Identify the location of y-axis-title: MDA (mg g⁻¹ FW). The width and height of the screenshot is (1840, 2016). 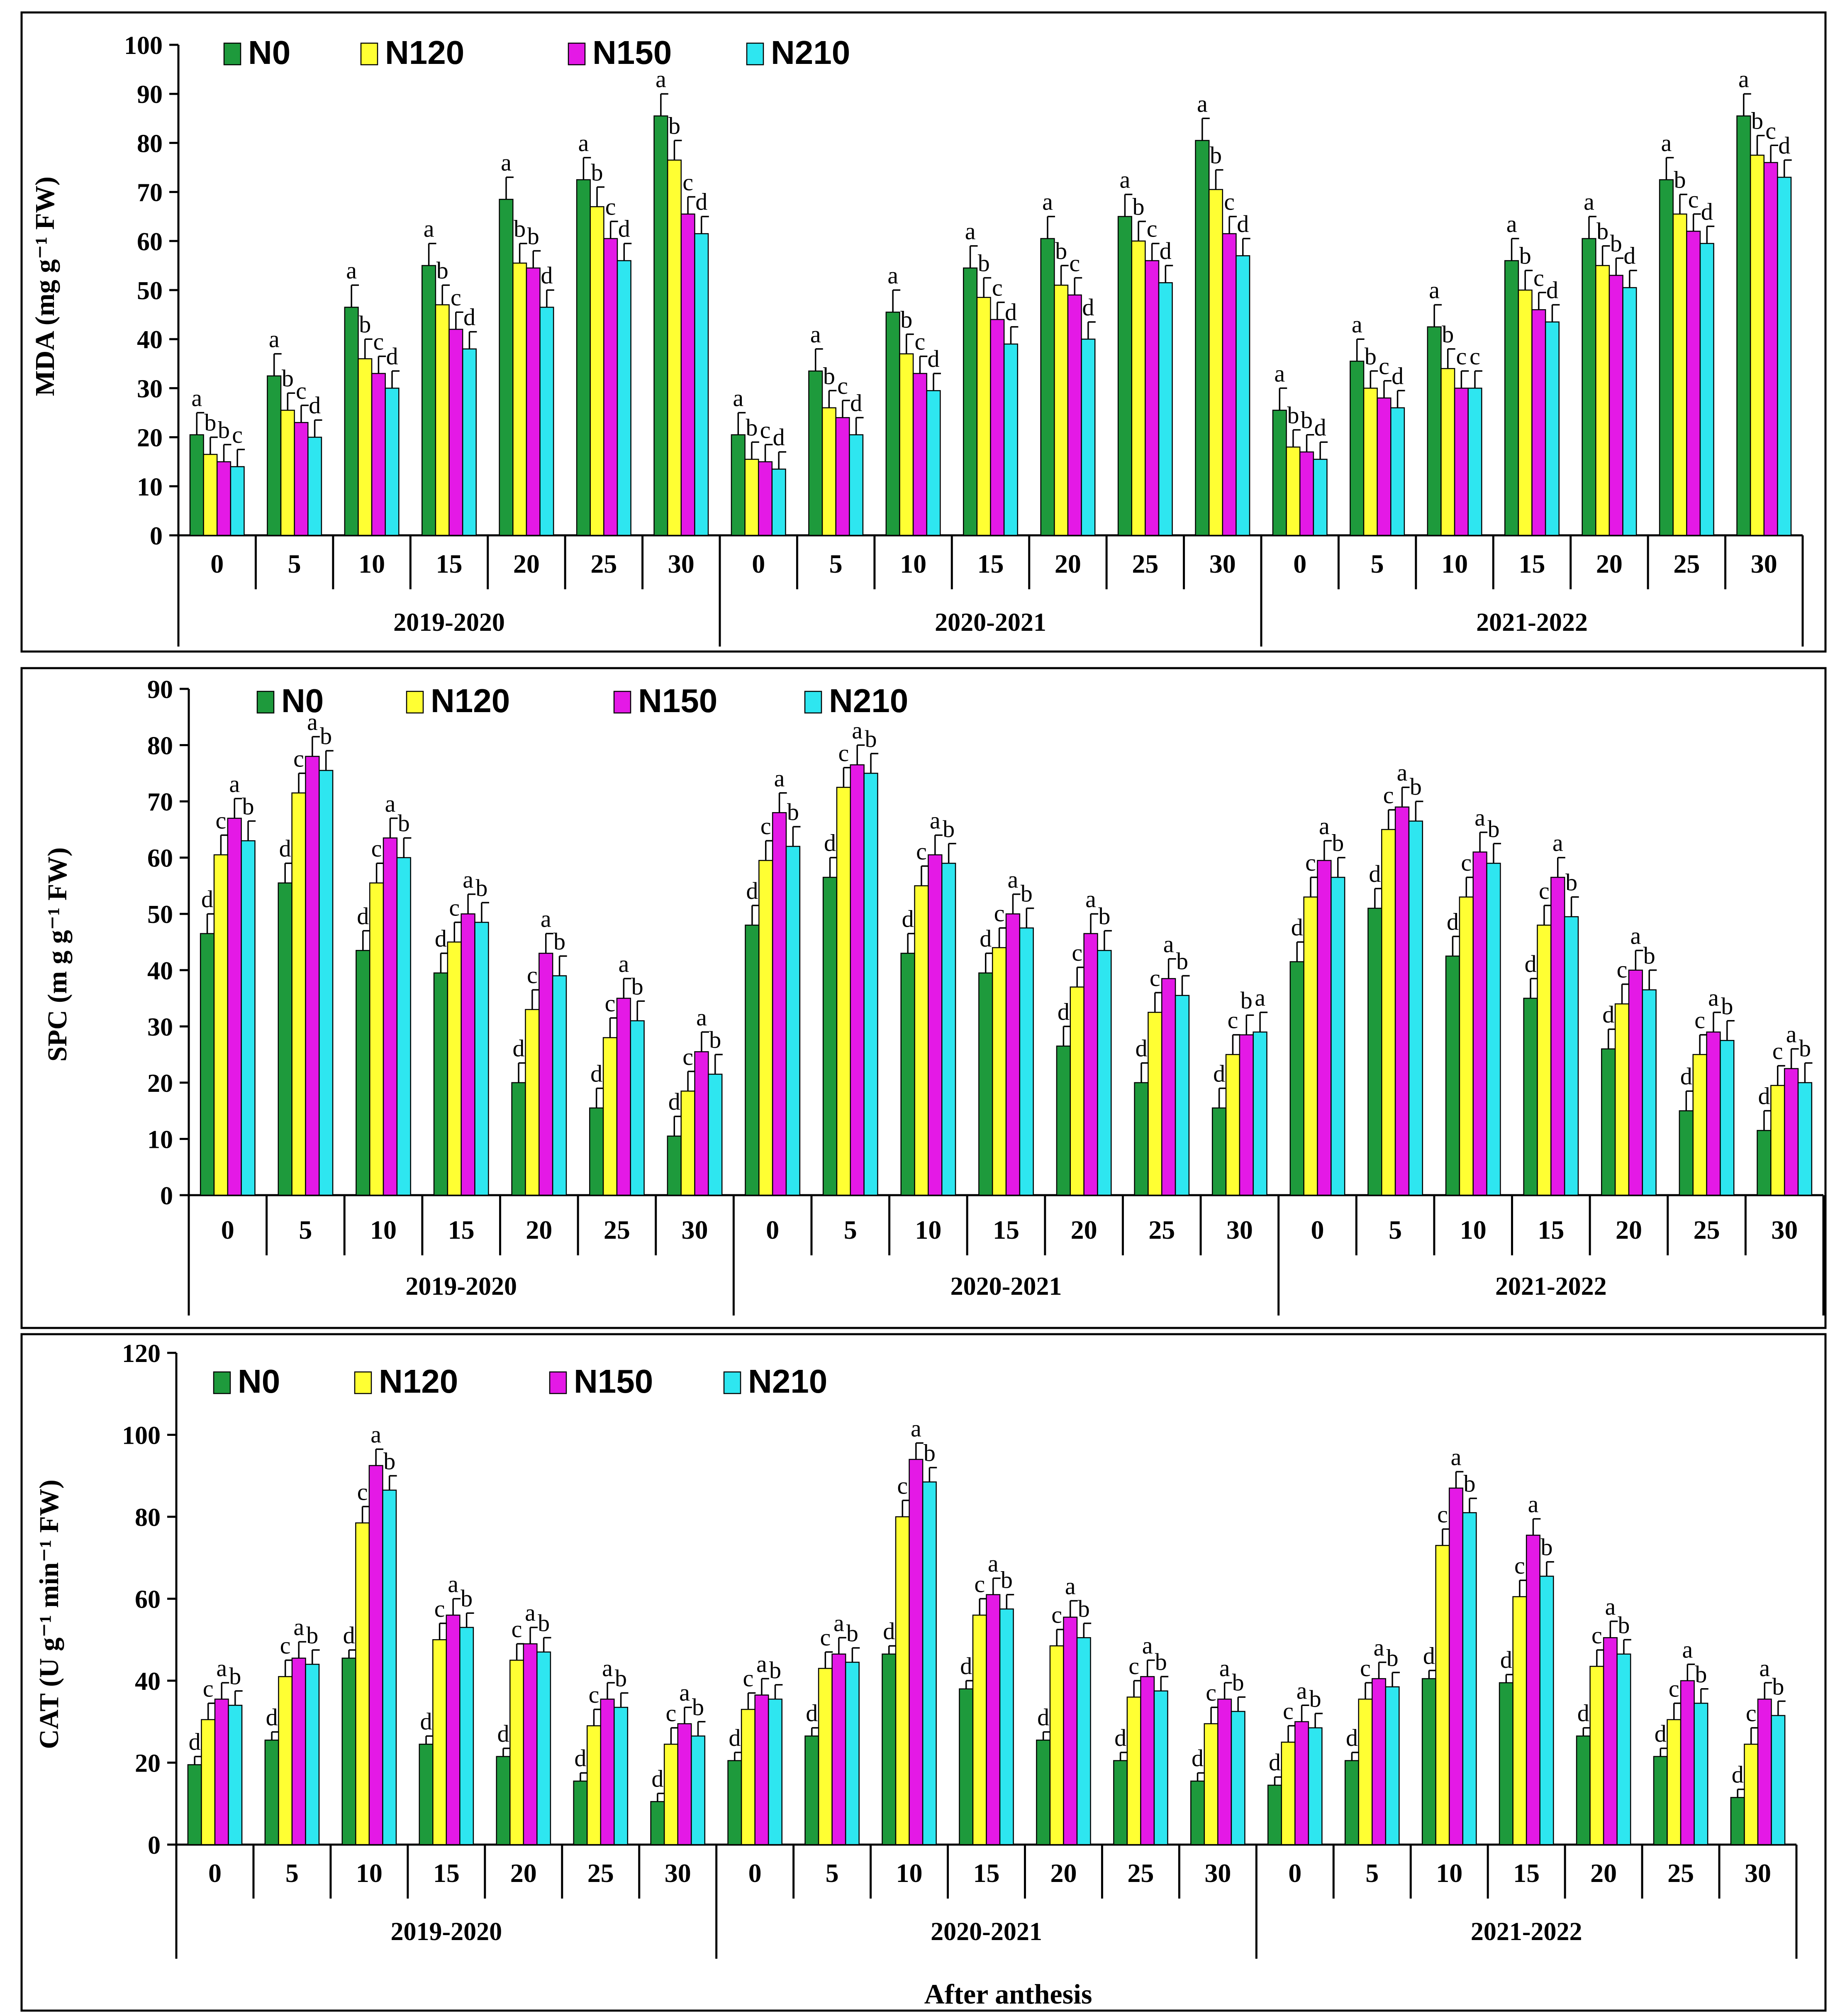
(45, 286).